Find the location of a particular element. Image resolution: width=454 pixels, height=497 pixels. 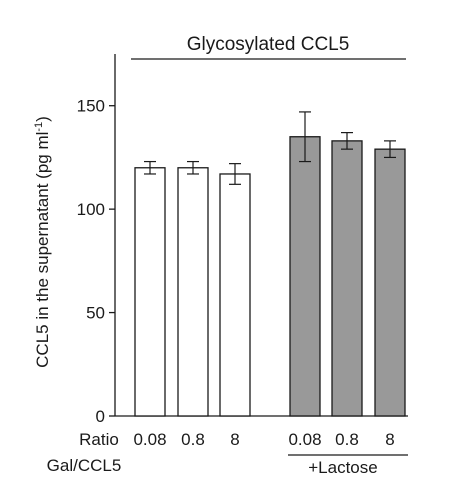

y-tick-label: 0 is located at coordinates (100, 416).